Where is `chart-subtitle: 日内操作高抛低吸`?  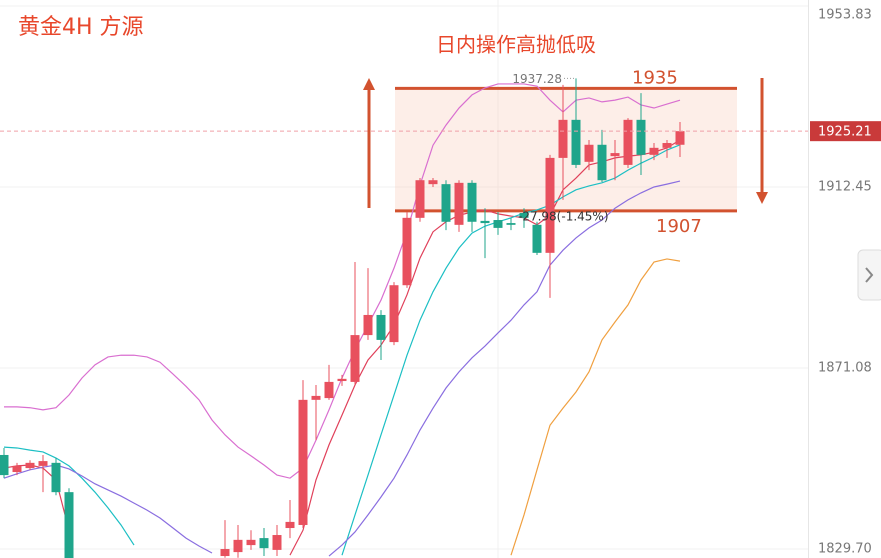 chart-subtitle: 日内操作高抛低吸 is located at coordinates (516, 45).